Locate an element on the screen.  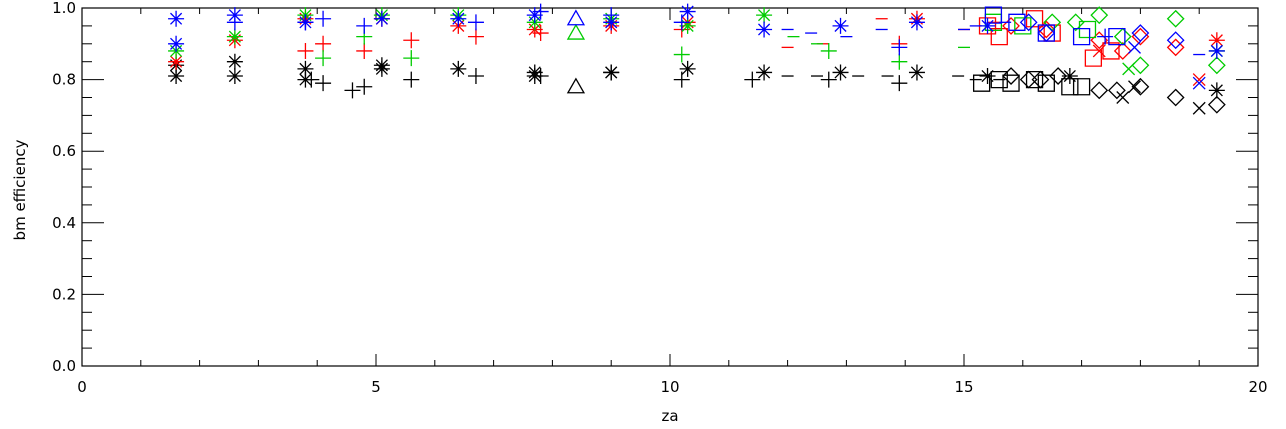
x-tick-label: 0 is located at coordinates (82, 387).